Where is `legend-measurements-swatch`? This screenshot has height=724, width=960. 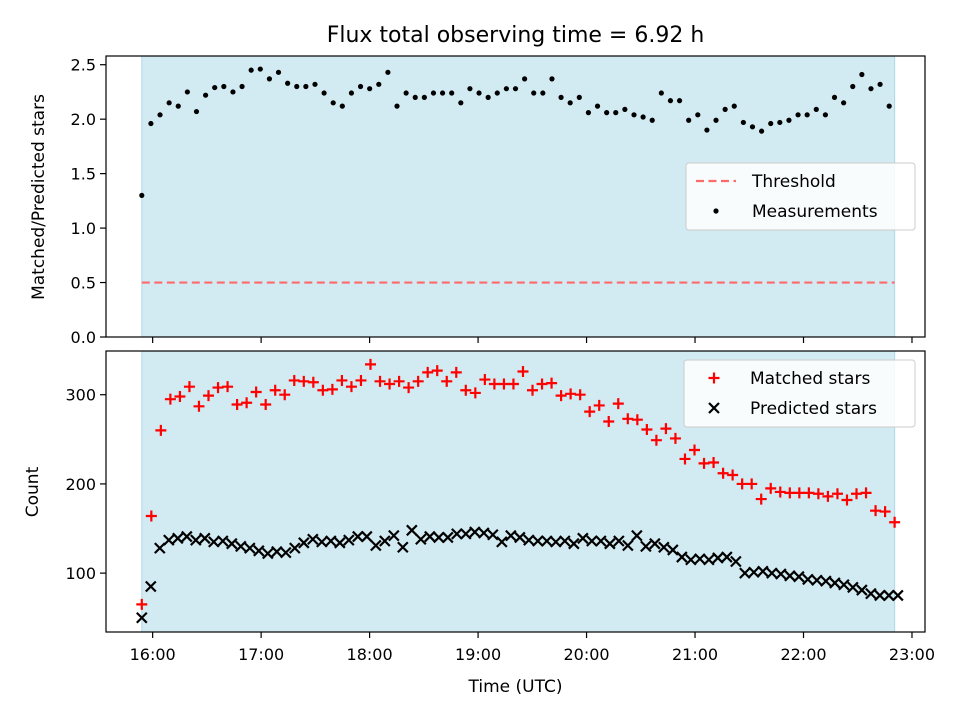
legend-measurements-swatch is located at coordinates (716, 211).